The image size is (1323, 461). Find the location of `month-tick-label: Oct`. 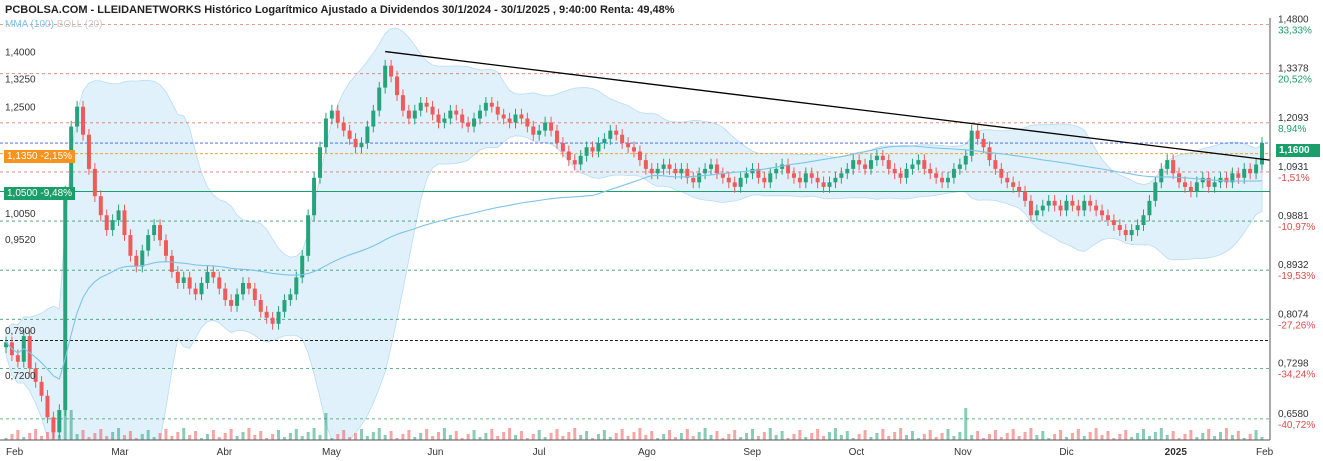

month-tick-label: Oct is located at coordinates (857, 452).